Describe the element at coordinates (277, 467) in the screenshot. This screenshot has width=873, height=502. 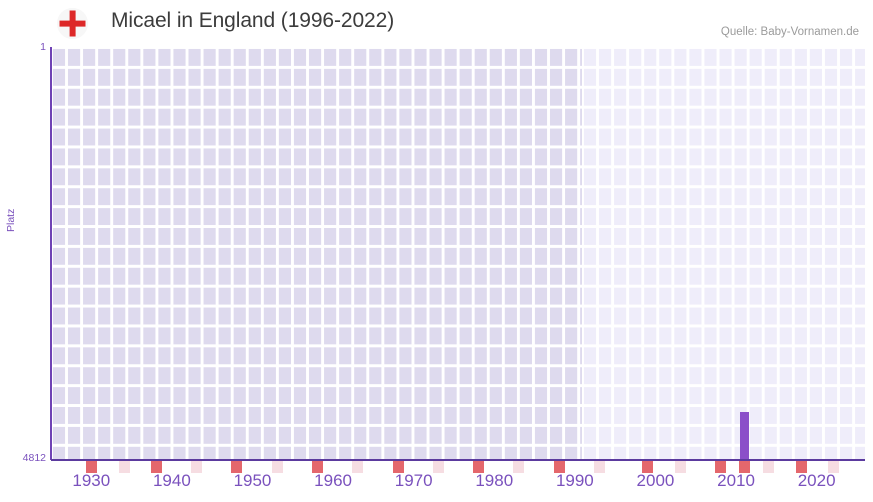
I see `baseline-marker-1953` at that location.